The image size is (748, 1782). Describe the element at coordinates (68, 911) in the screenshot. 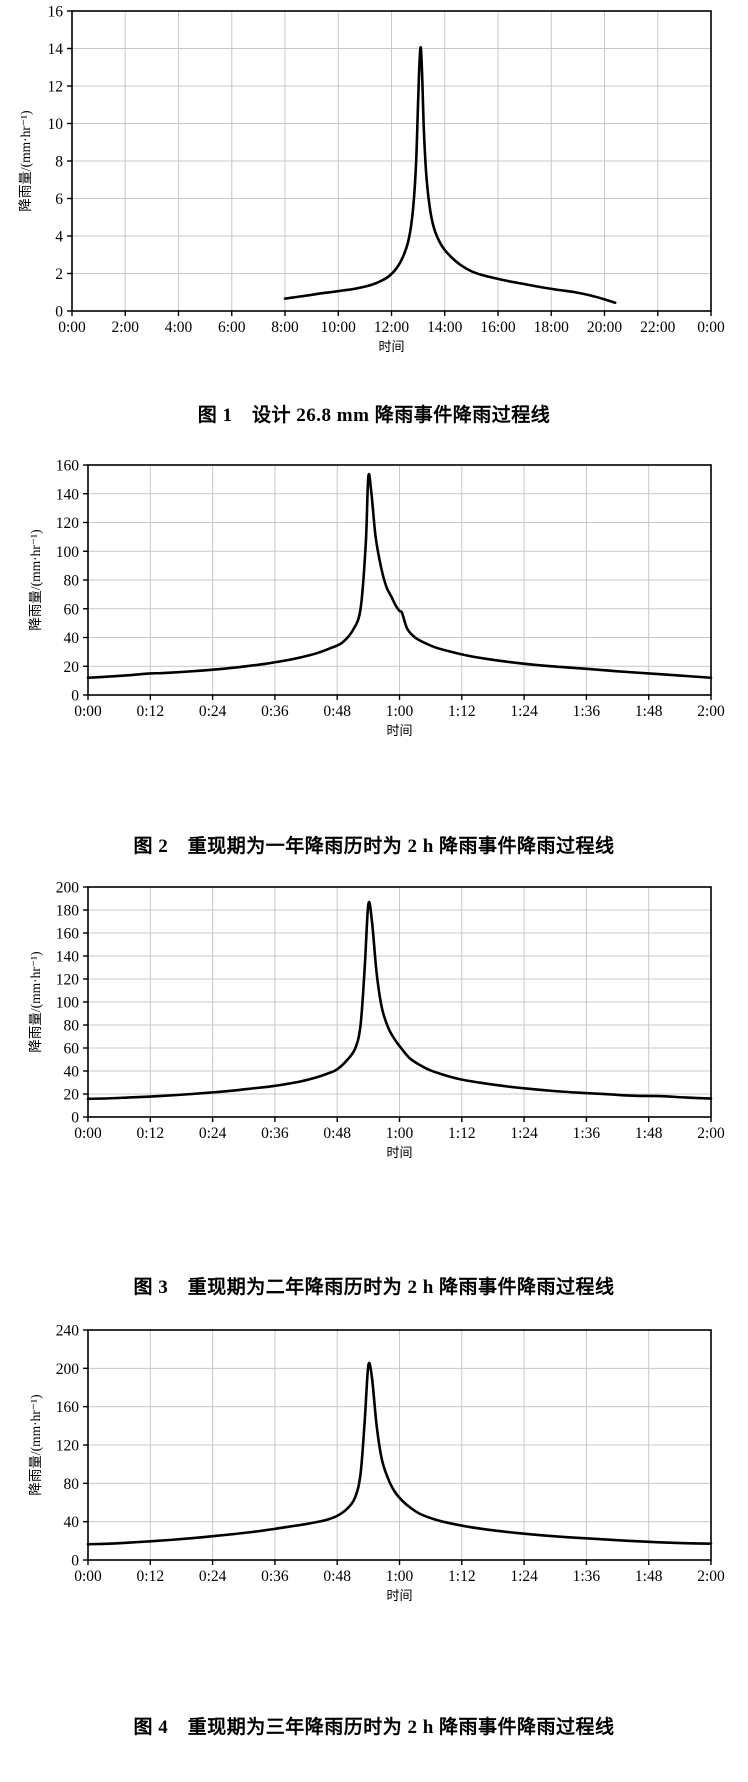

I see `y-tick-label: 180` at that location.